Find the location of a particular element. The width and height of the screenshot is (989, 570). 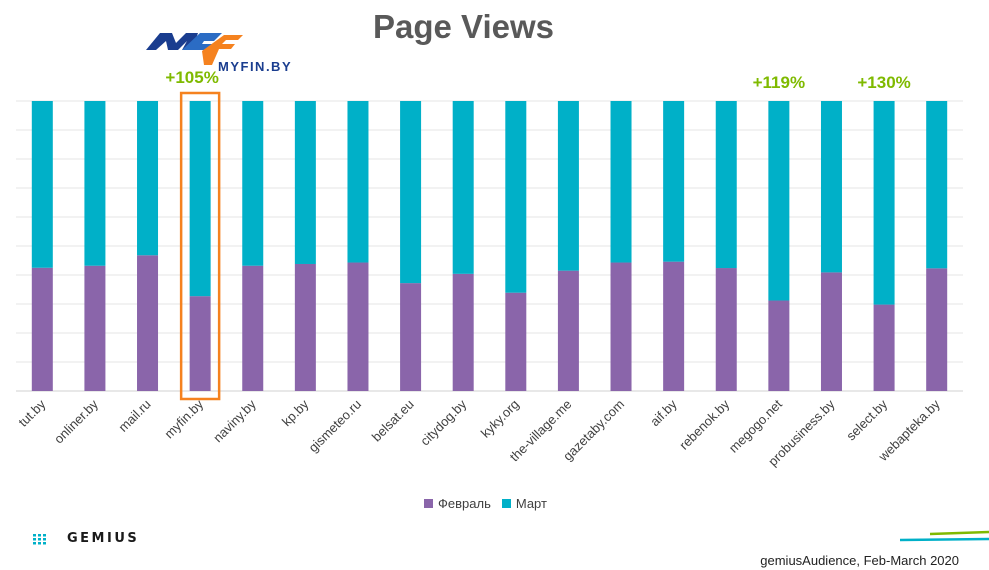

legend-item-mar: Март is located at coordinates (524, 503).